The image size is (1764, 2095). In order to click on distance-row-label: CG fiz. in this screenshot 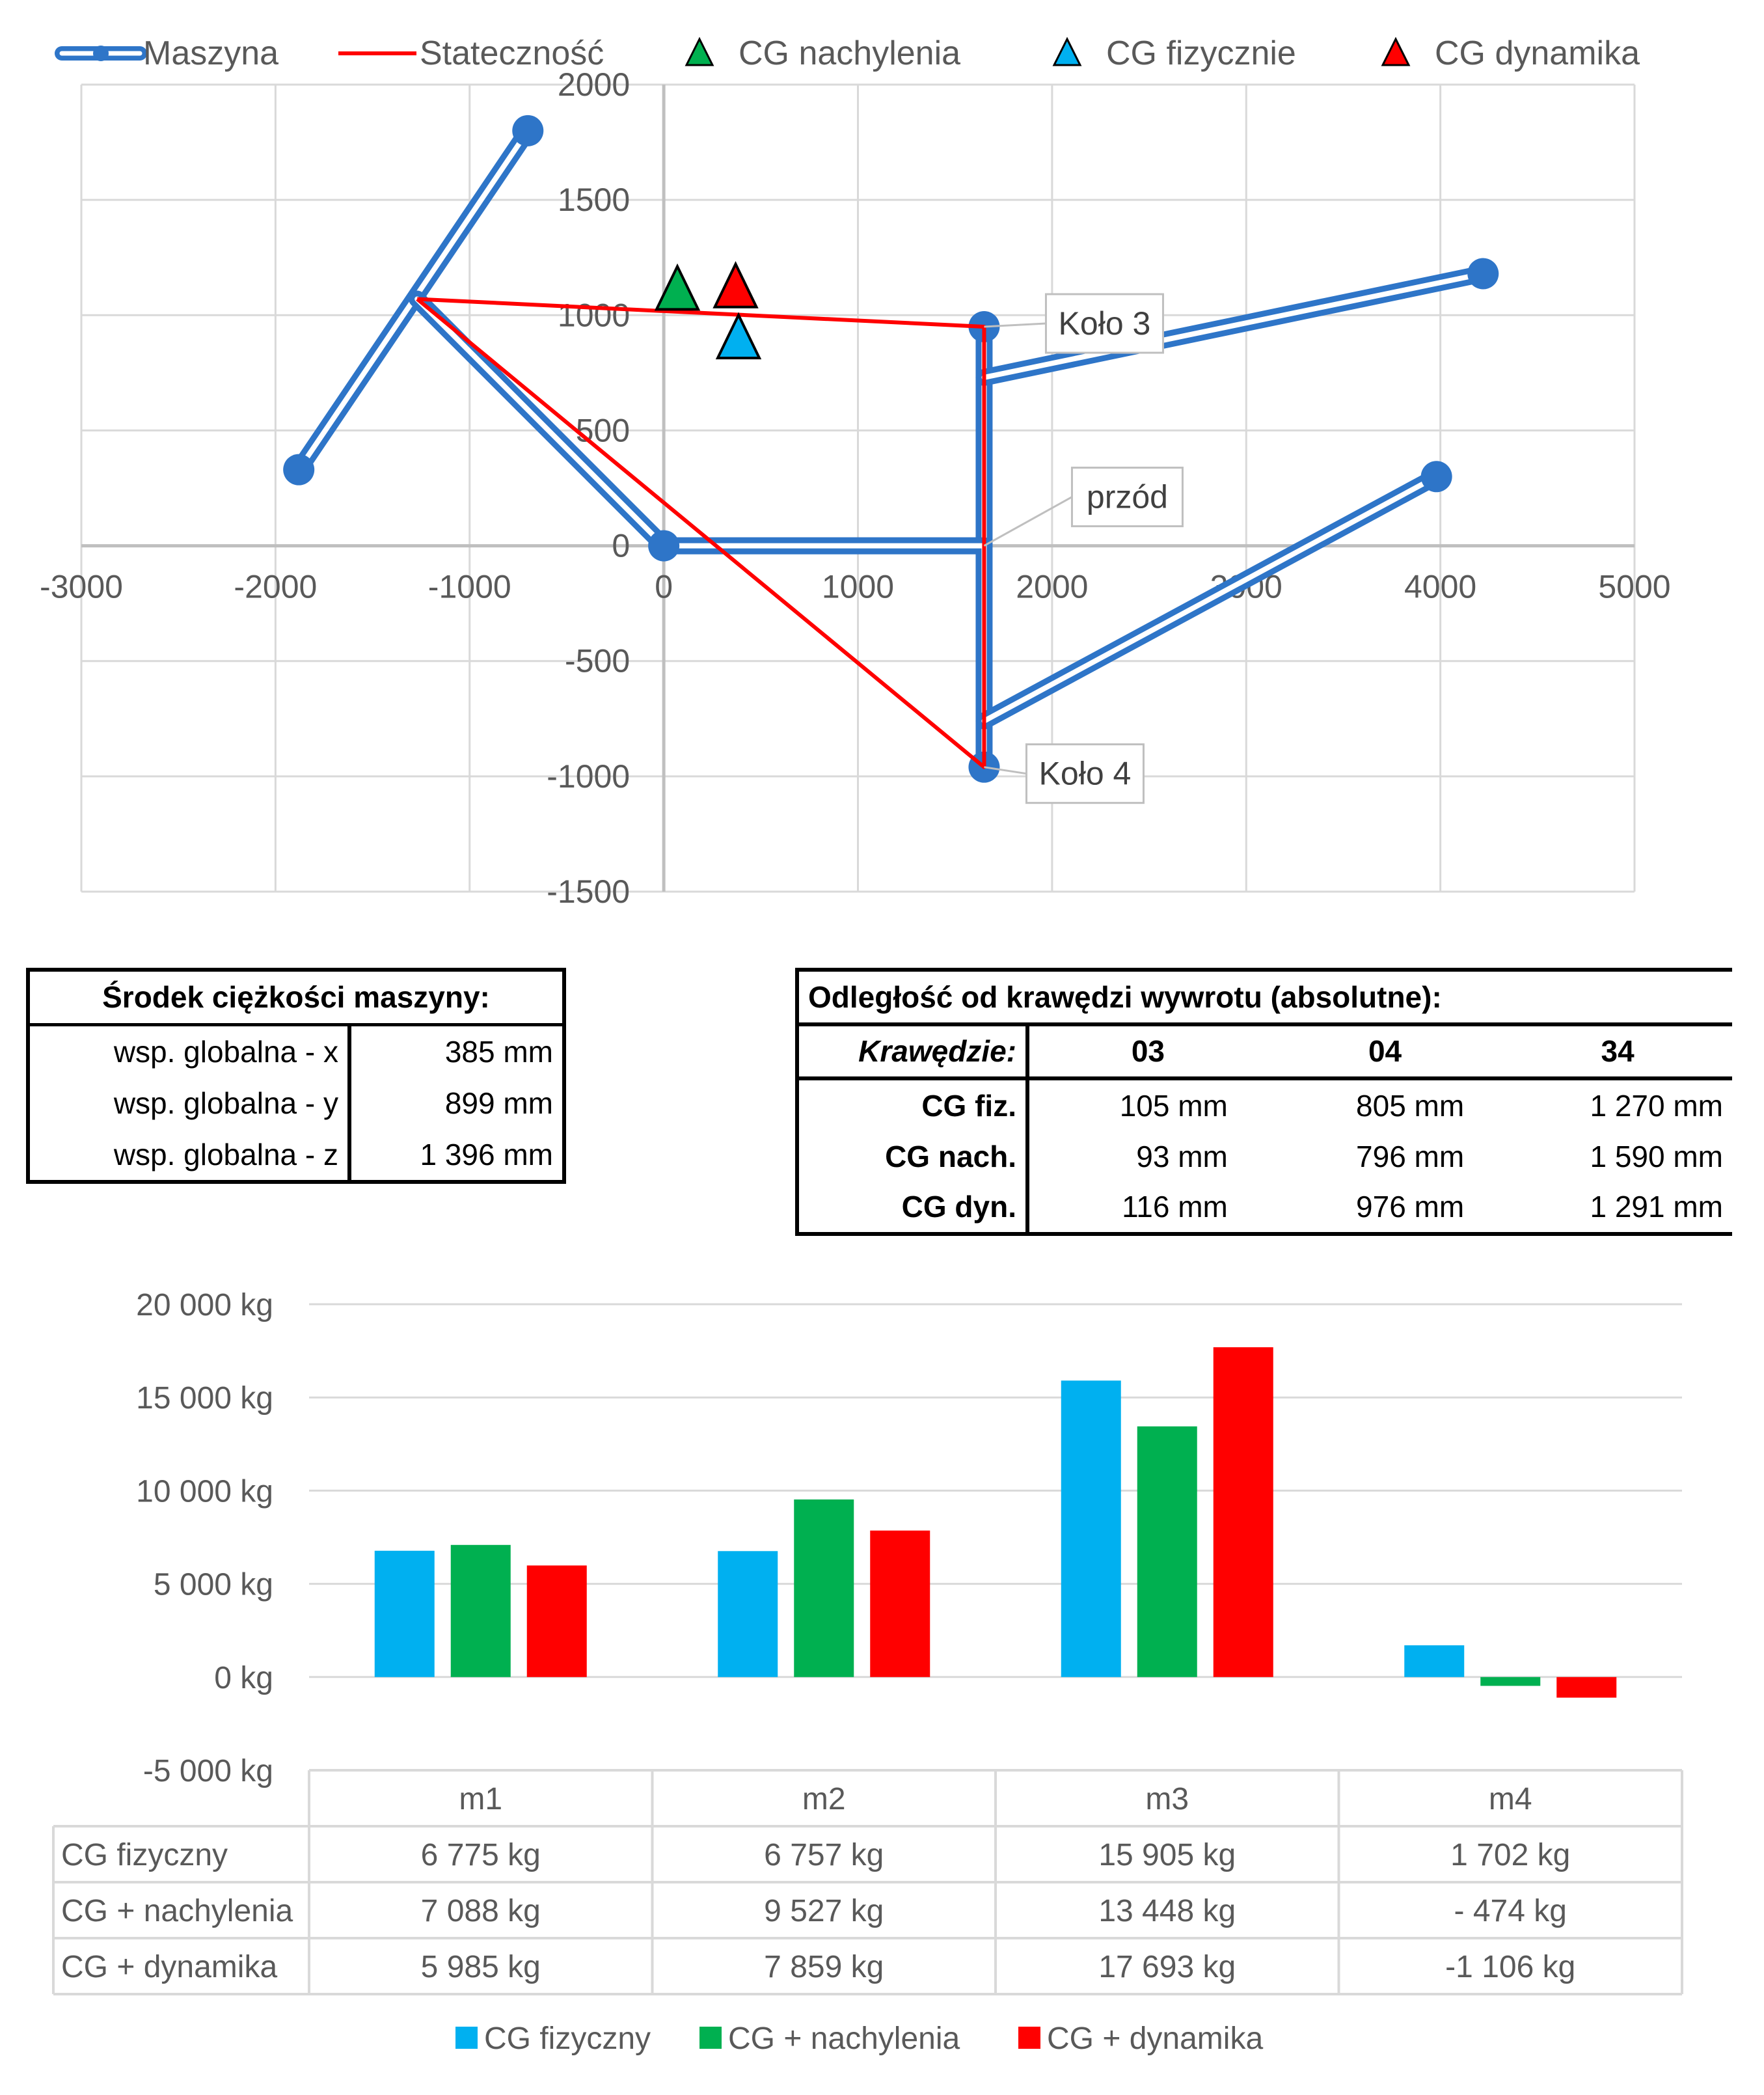, I will do `click(914, 1104)`.